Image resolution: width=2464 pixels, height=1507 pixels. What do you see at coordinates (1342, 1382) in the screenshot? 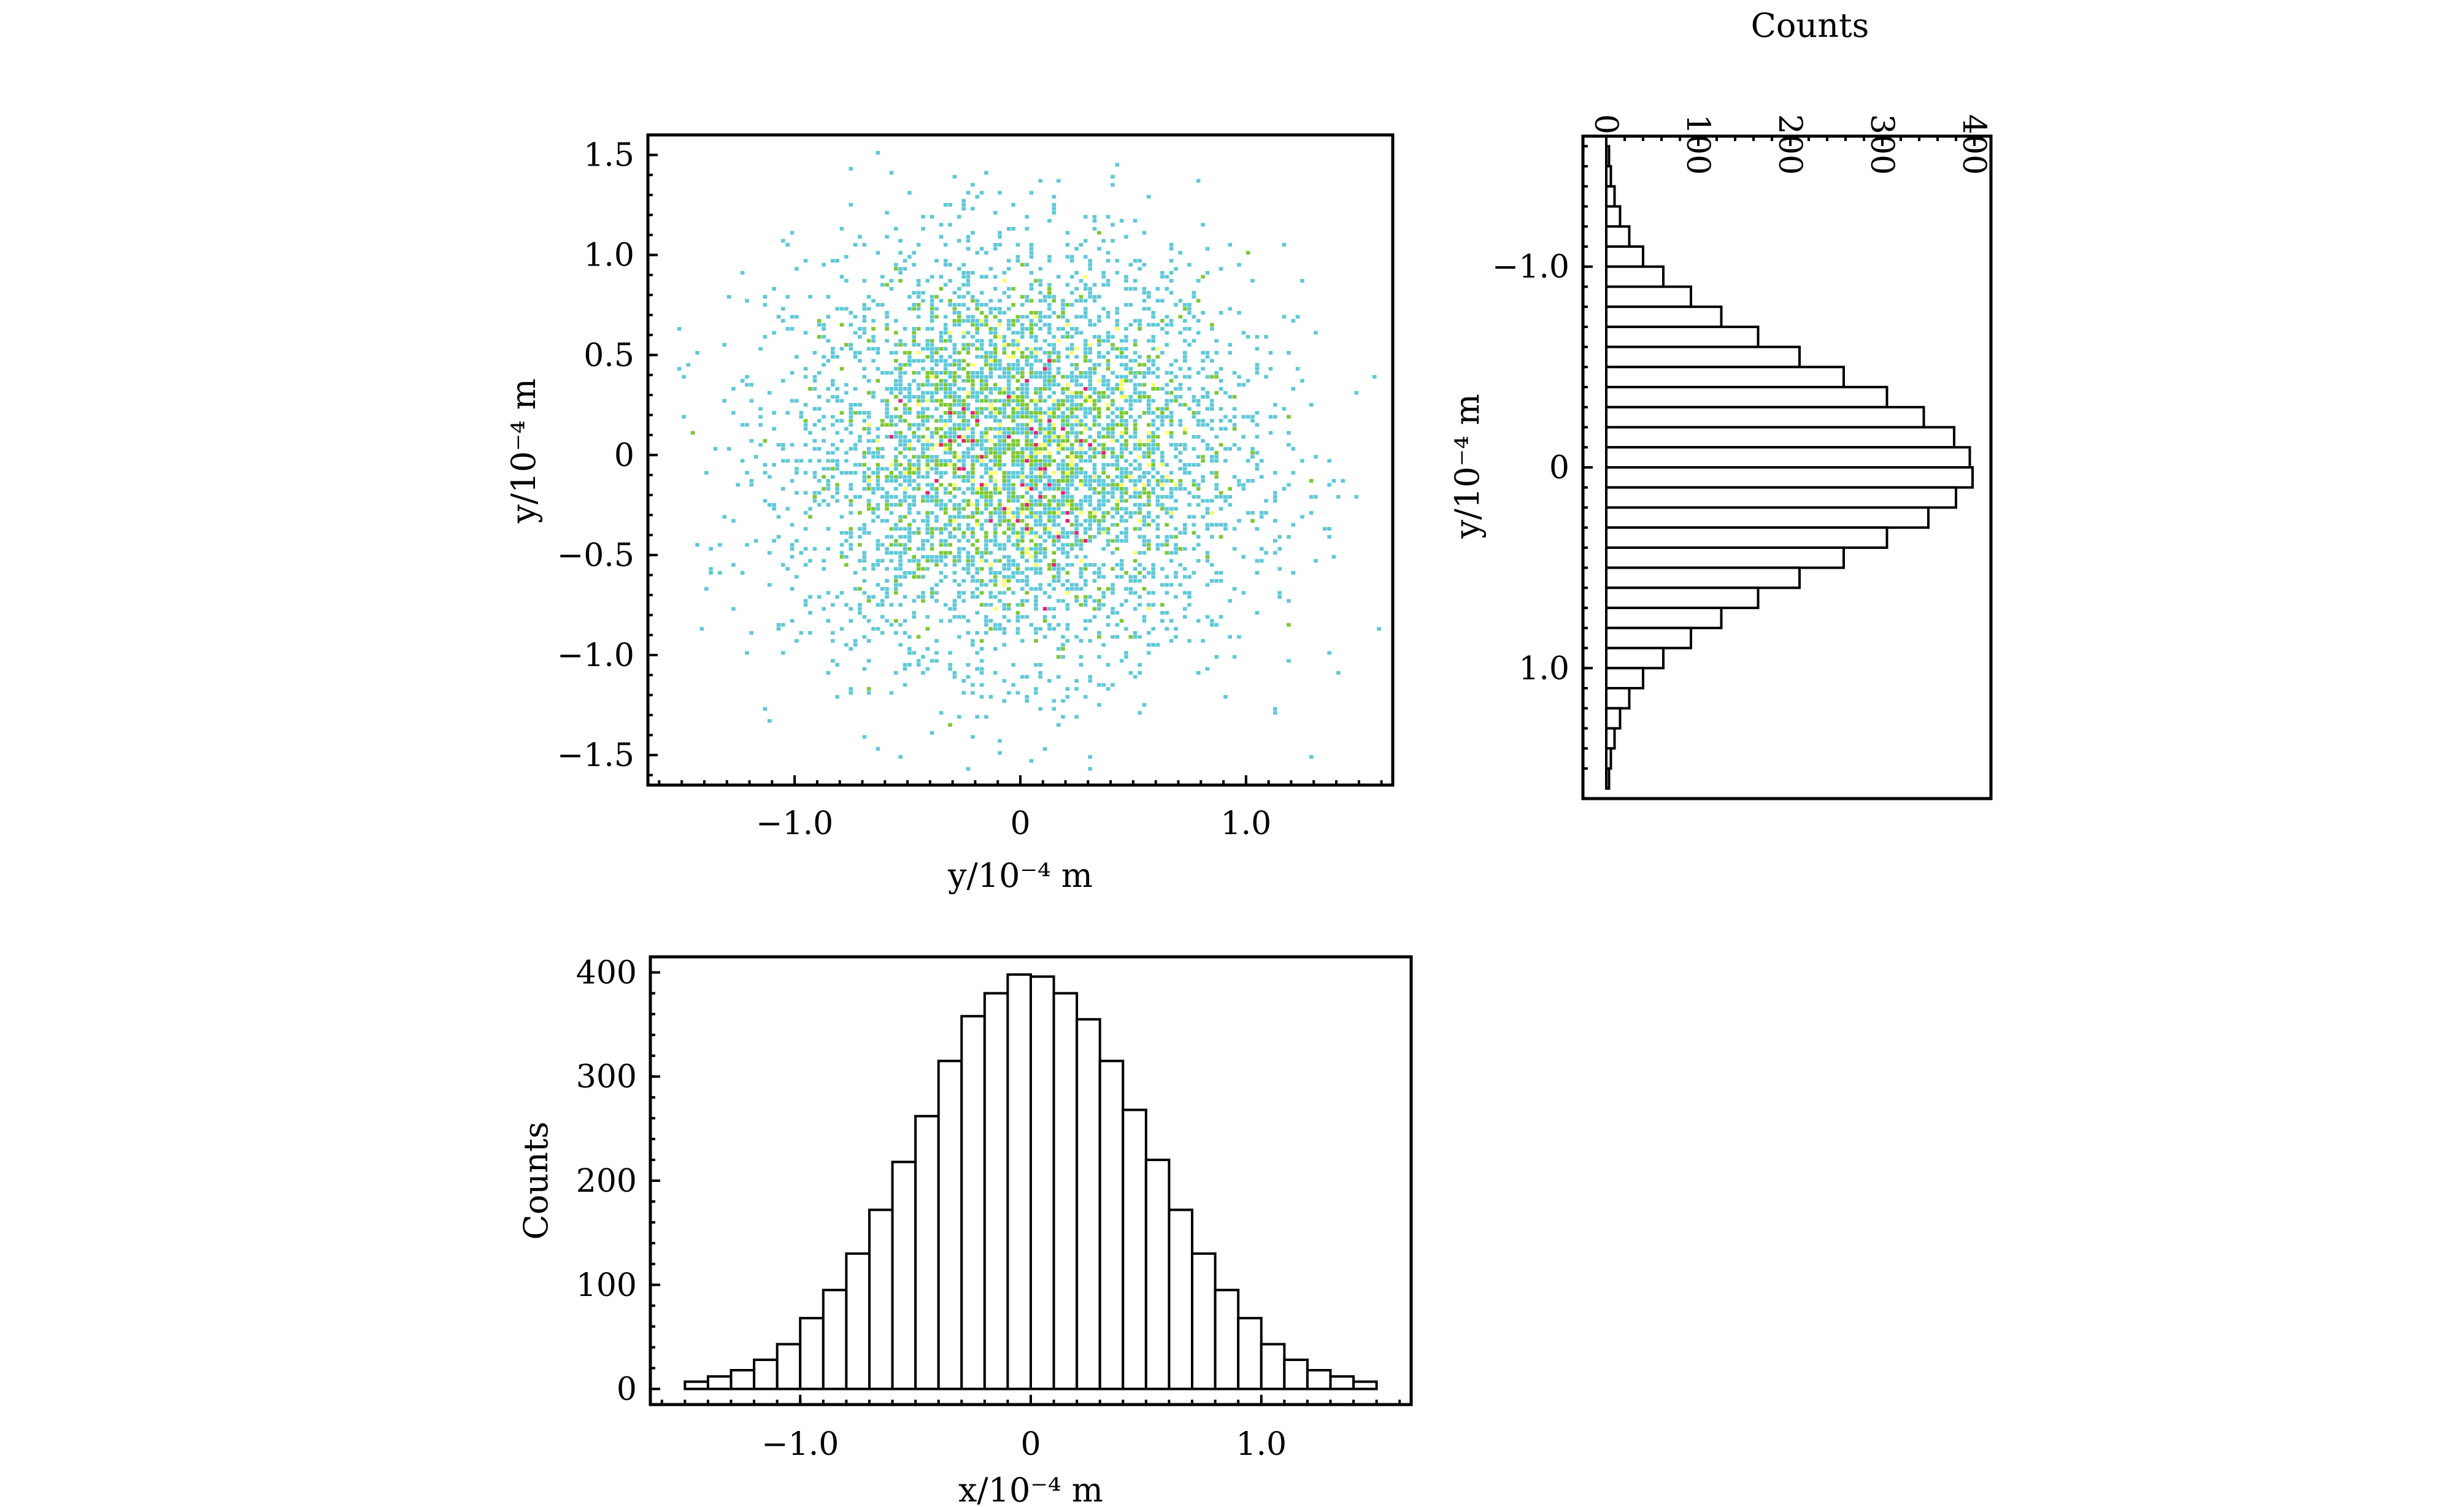
I see `bottom-histogram-bar` at bounding box center [1342, 1382].